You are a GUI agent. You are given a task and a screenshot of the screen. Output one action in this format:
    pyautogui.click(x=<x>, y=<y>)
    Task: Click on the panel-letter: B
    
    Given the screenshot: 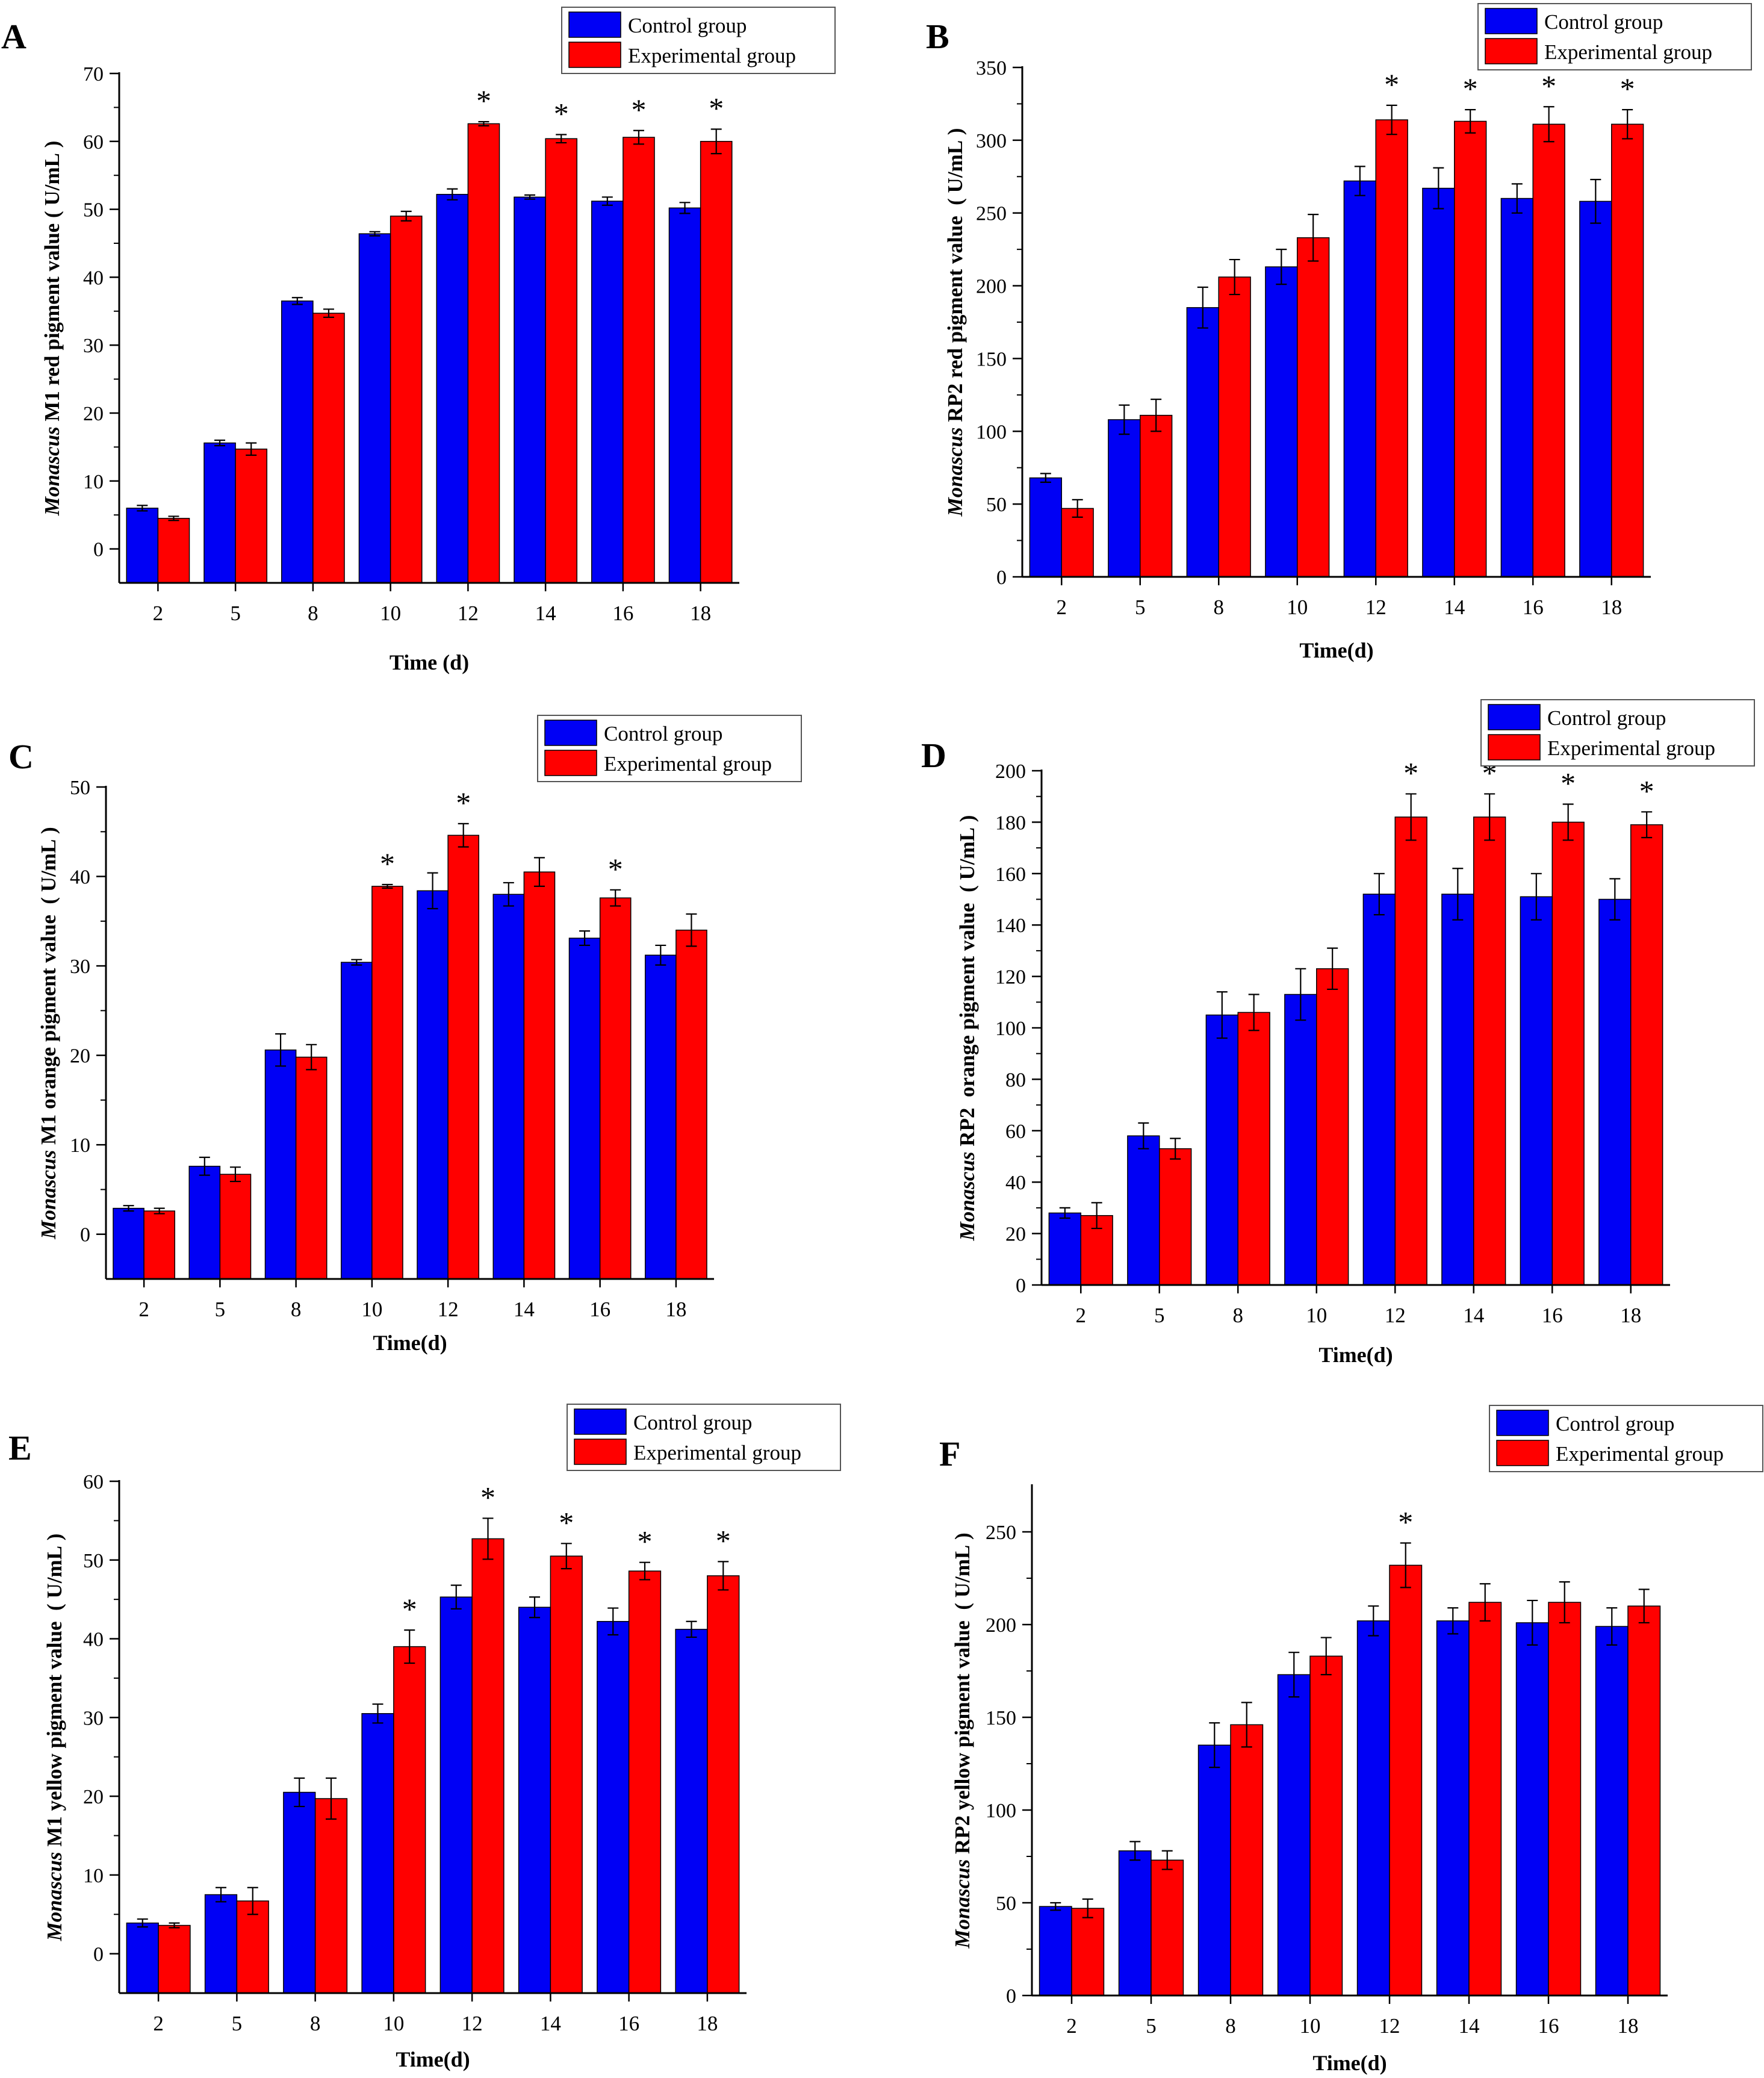 What is the action you would take?
    pyautogui.click(x=937, y=36)
    